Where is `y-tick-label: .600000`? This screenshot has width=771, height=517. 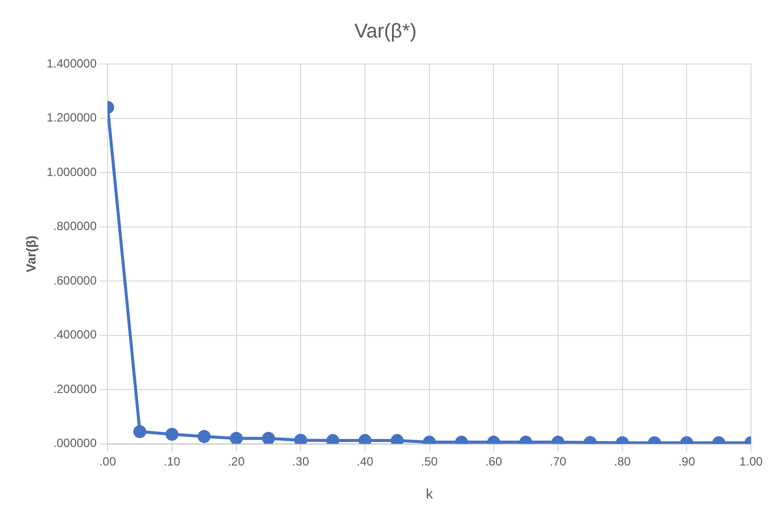 y-tick-label: .600000 is located at coordinates (75, 280).